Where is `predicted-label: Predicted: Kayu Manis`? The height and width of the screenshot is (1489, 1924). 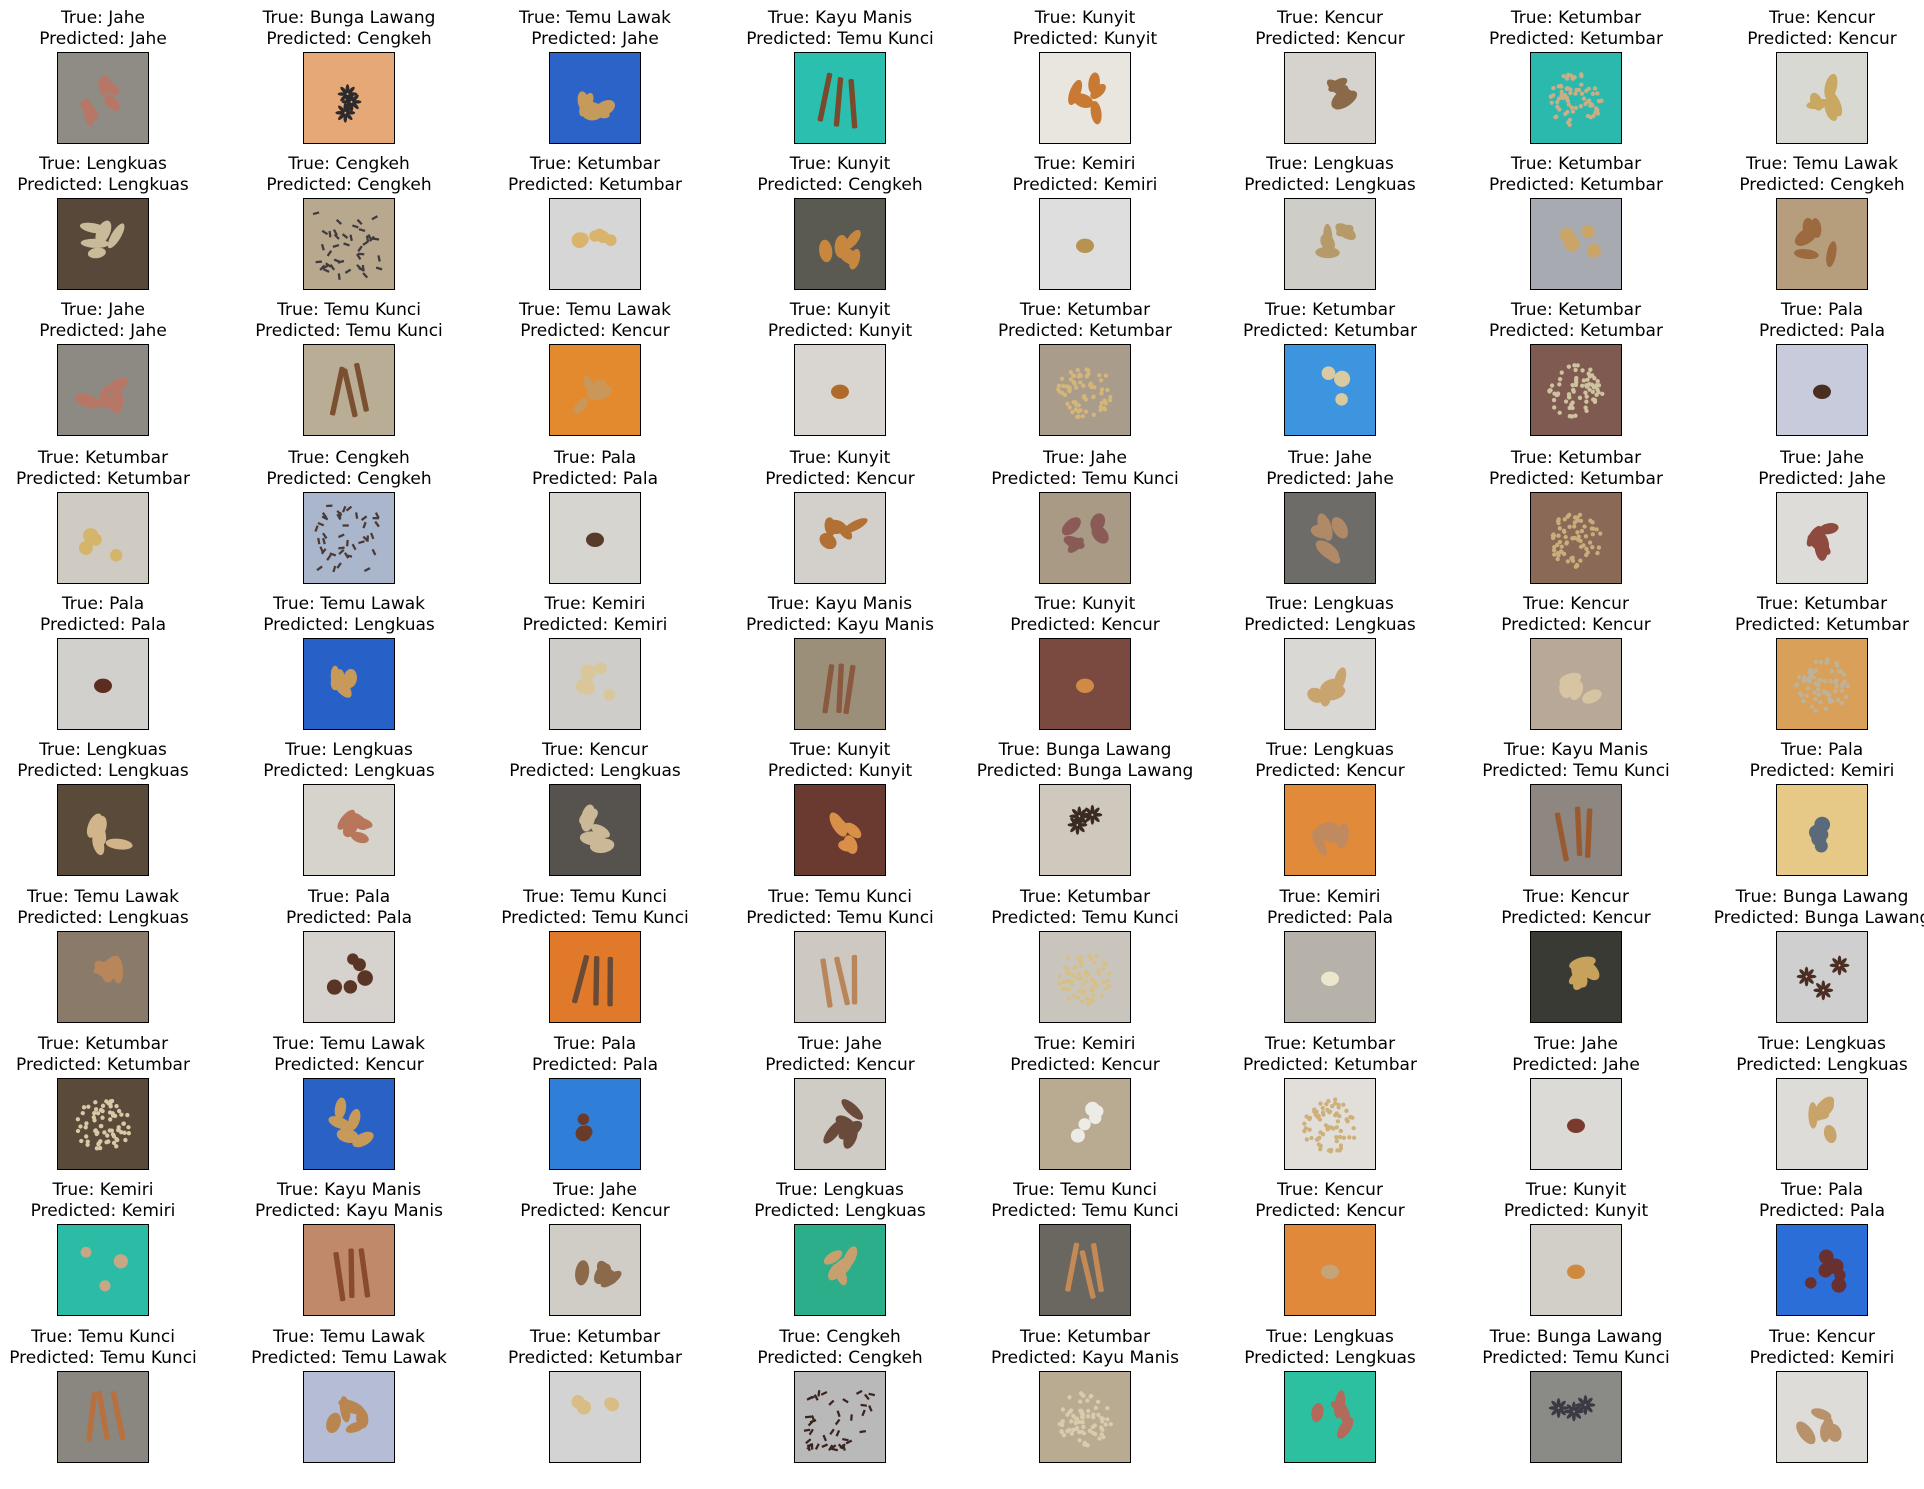
predicted-label: Predicted: Kayu Manis is located at coordinates (840, 625).